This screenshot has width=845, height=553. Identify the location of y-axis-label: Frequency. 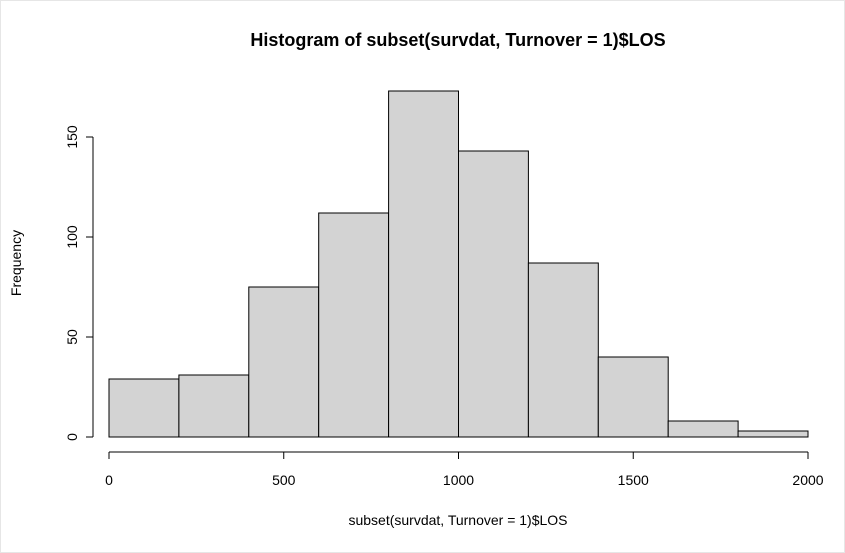
(16, 263).